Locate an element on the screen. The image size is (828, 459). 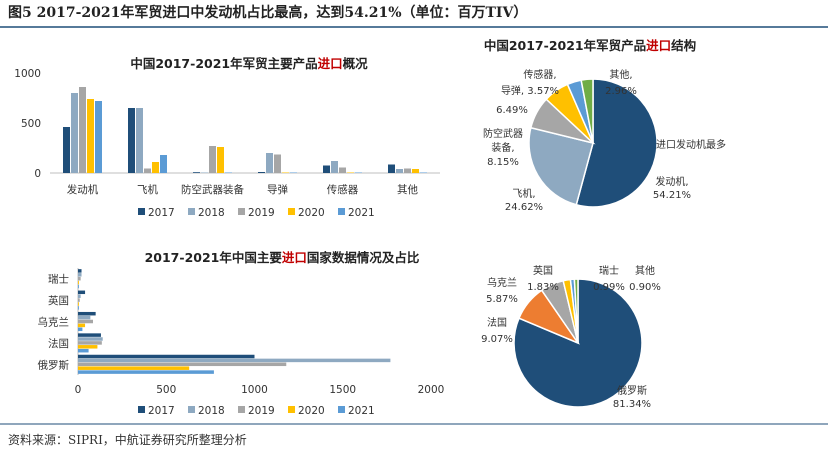
pie-label-sensor-missile: 传感器,导弹, 3.57% is located at coordinates (530, 82).